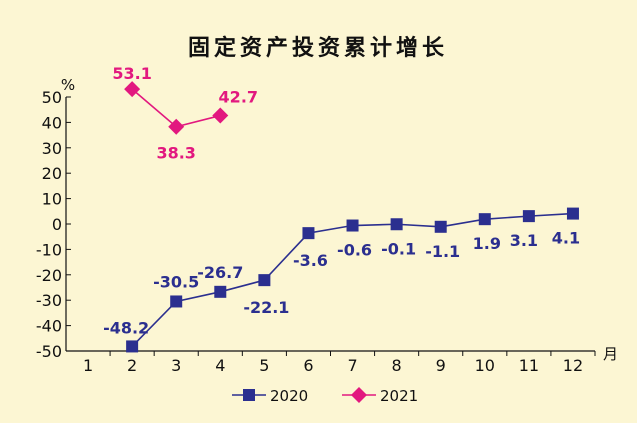 The height and width of the screenshot is (423, 637). I want to click on x-tick-label: 11, so click(529, 365).